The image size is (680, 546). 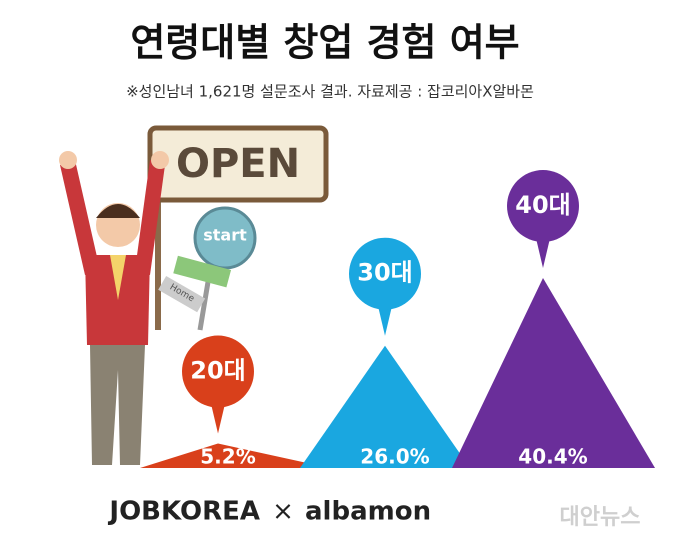 What do you see at coordinates (324, 43) in the screenshot?
I see `chart-title: 연령대별 창업 경험 여부` at bounding box center [324, 43].